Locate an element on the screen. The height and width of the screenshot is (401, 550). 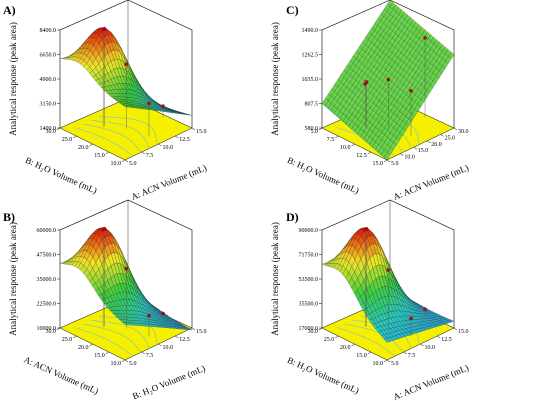
left-tick-label: 12.5 is located at coordinates (361, 156).